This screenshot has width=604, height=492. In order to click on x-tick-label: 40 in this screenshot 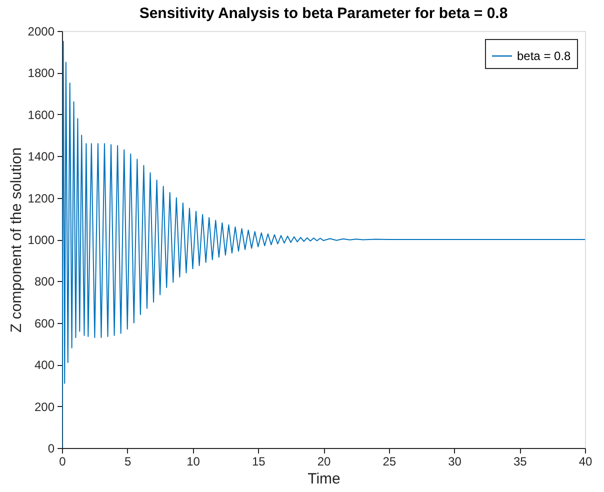, I will do `click(585, 461)`.